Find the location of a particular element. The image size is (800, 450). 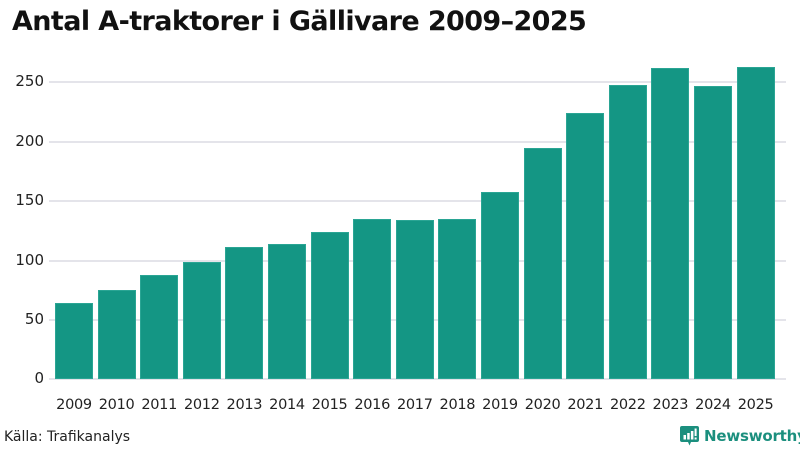

x-axis-tick-label: 2020 is located at coordinates (542, 405).